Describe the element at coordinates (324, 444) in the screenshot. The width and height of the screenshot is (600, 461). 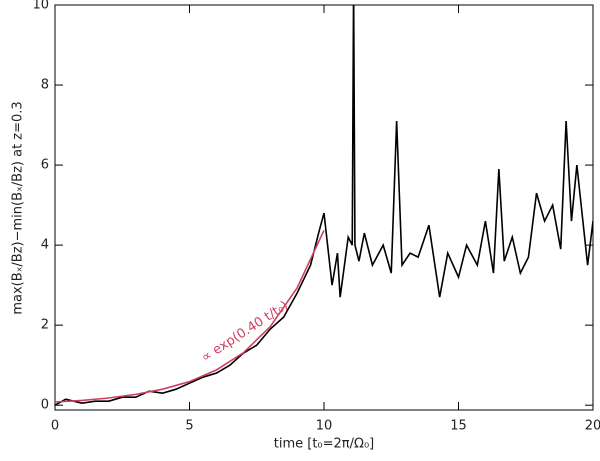
I see `x-axis-label: time [t₀=2π/Ω₀]` at that location.